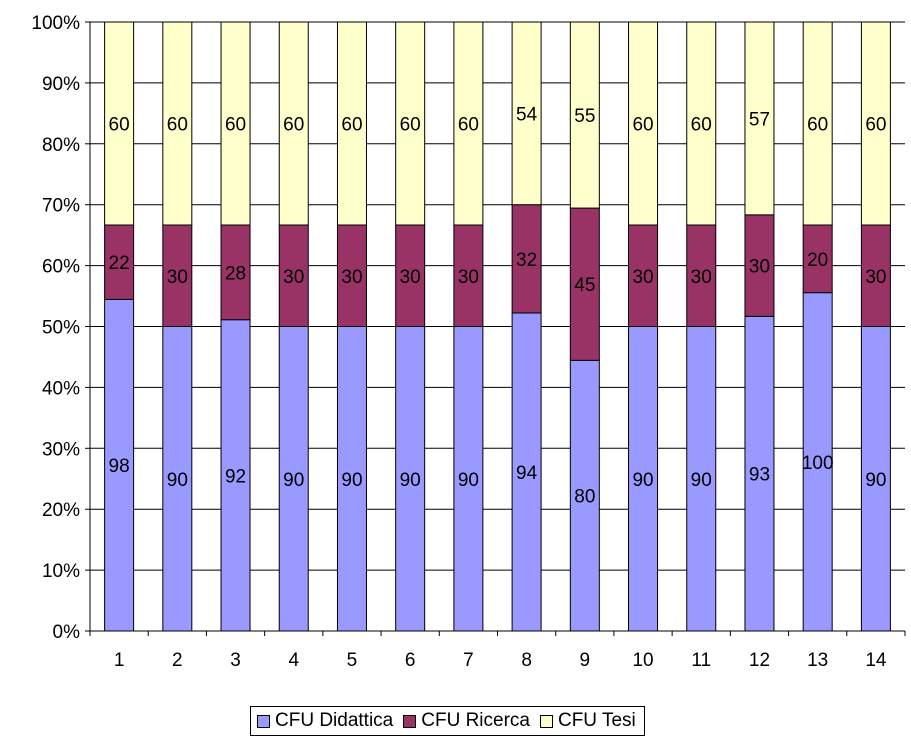 This screenshot has height=740, width=911. I want to click on data-label: 20, so click(817, 260).